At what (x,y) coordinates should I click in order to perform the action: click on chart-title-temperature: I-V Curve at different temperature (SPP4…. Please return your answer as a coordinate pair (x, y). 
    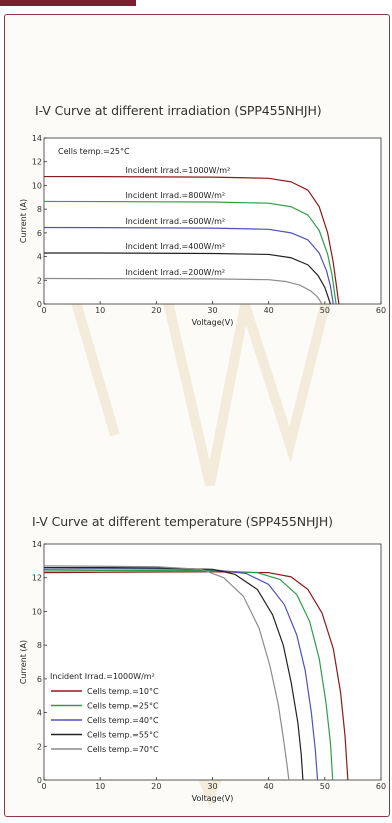
    Looking at the image, I should click on (182, 521).